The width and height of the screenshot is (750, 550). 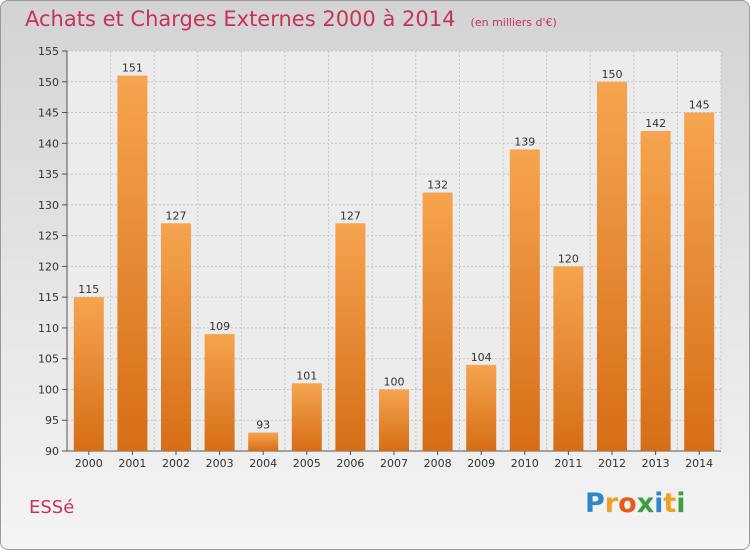 What do you see at coordinates (48, 328) in the screenshot?
I see `y-tick-label: 110` at bounding box center [48, 328].